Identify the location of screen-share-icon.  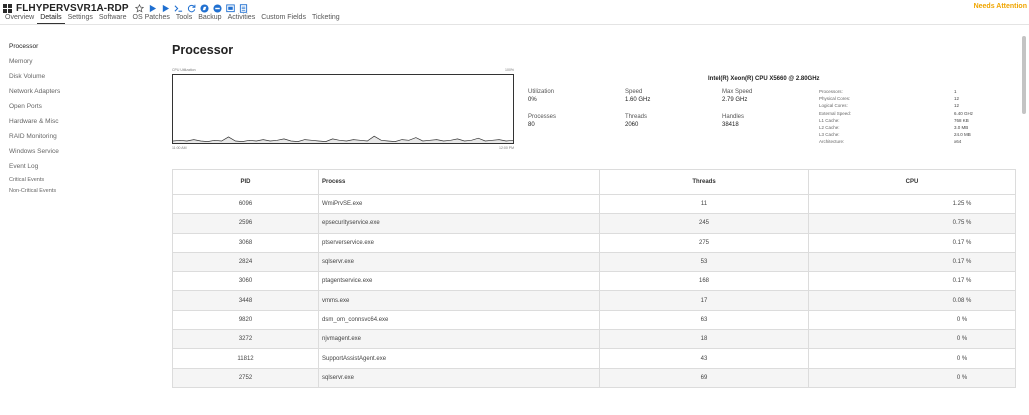
(230, 8).